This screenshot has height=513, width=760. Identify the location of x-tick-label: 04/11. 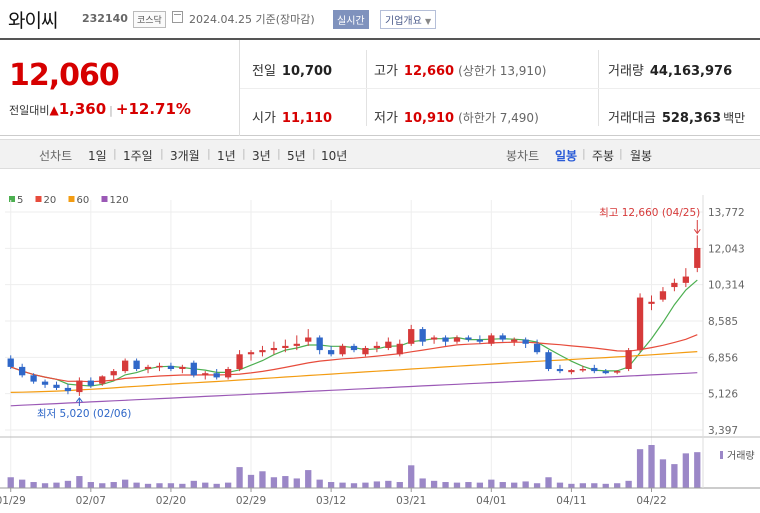
(571, 501).